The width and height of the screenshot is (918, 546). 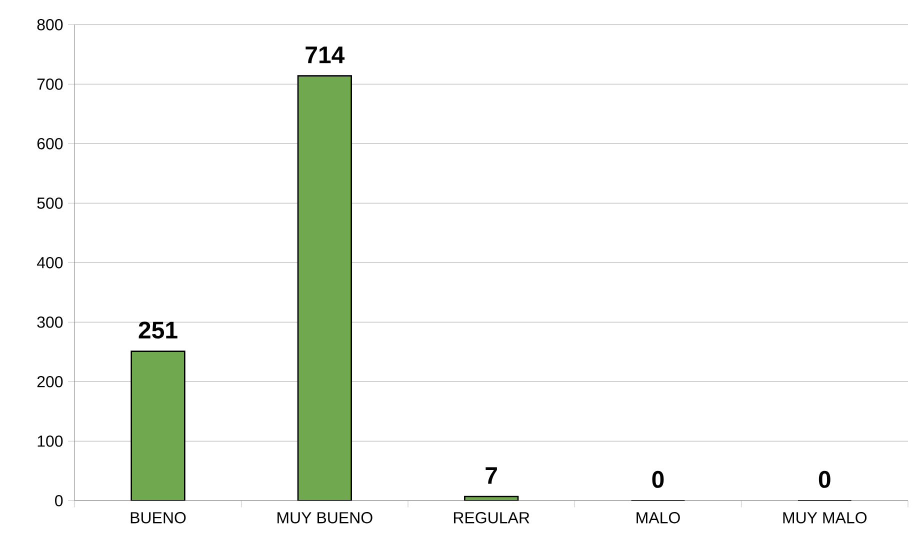 I want to click on y-tick-label: 300, so click(x=50, y=322).